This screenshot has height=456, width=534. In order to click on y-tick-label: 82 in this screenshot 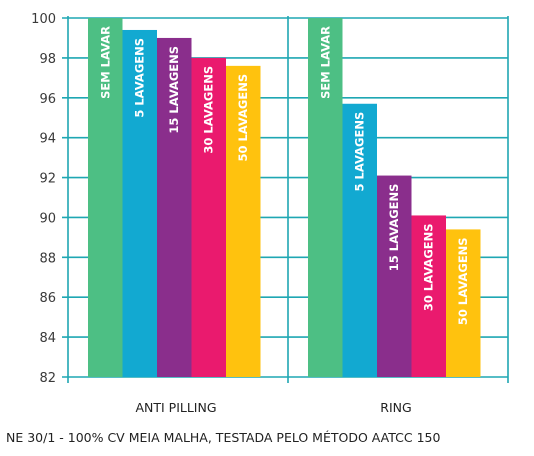, I will do `click(47, 378)`.